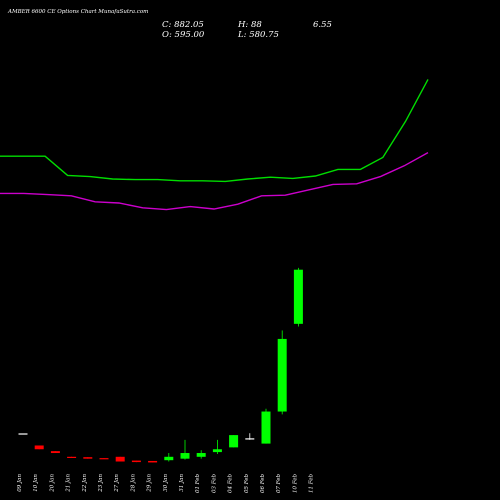 Image resolution: width=500 pixels, height=500 pixels. I want to click on x-tick-label: 20 Jan, so click(52, 483).